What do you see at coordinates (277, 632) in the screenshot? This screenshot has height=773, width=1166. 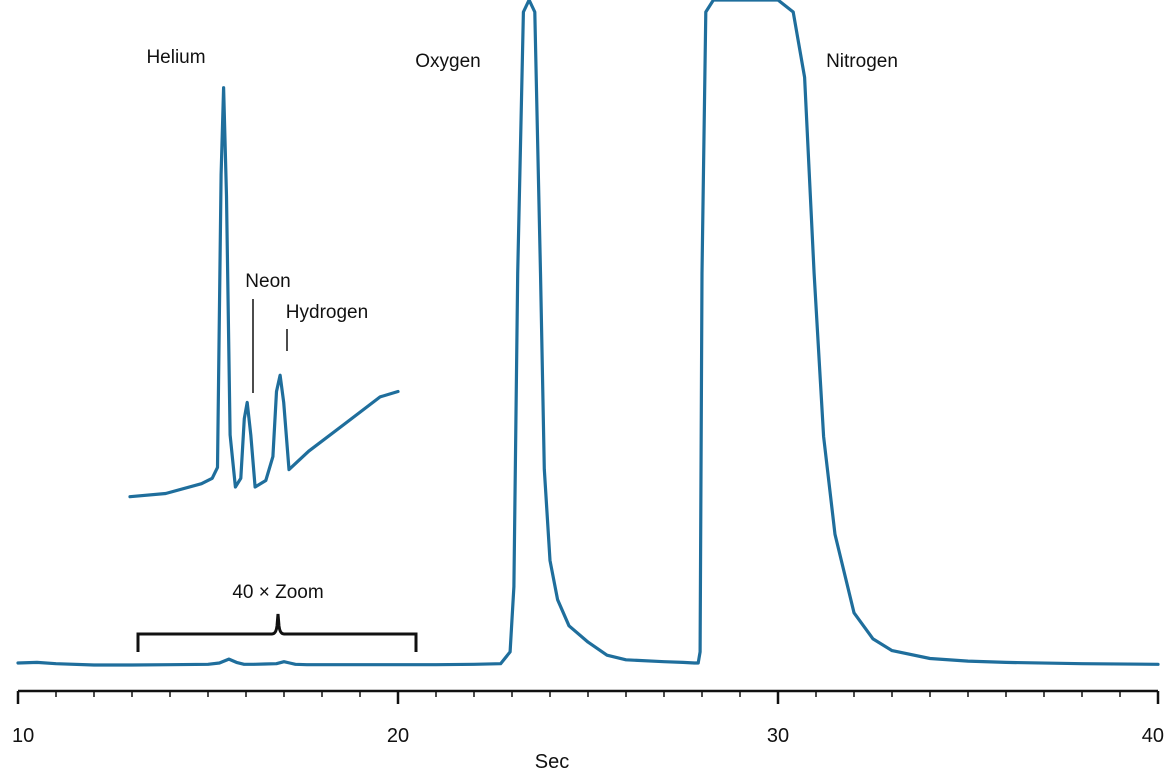 I see `zoom-range-bracket` at bounding box center [277, 632].